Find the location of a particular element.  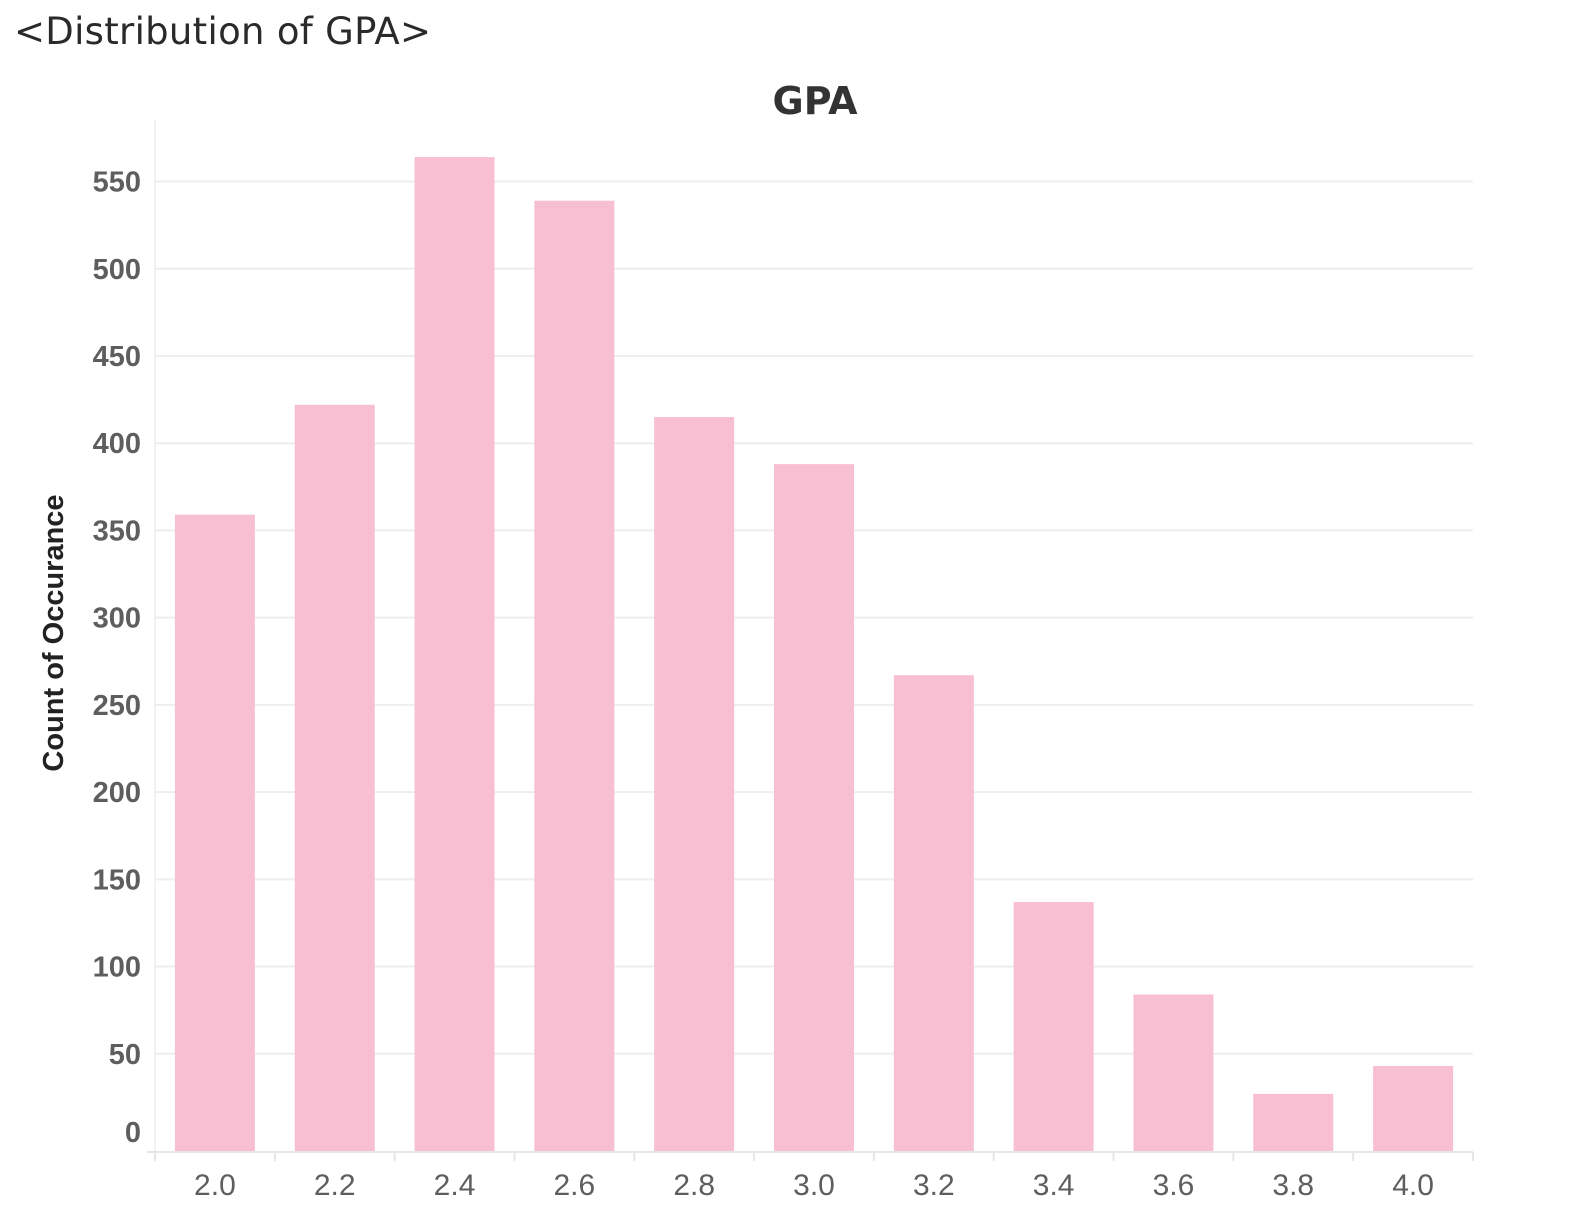

y-tick-label: 0 is located at coordinates (133, 1133).